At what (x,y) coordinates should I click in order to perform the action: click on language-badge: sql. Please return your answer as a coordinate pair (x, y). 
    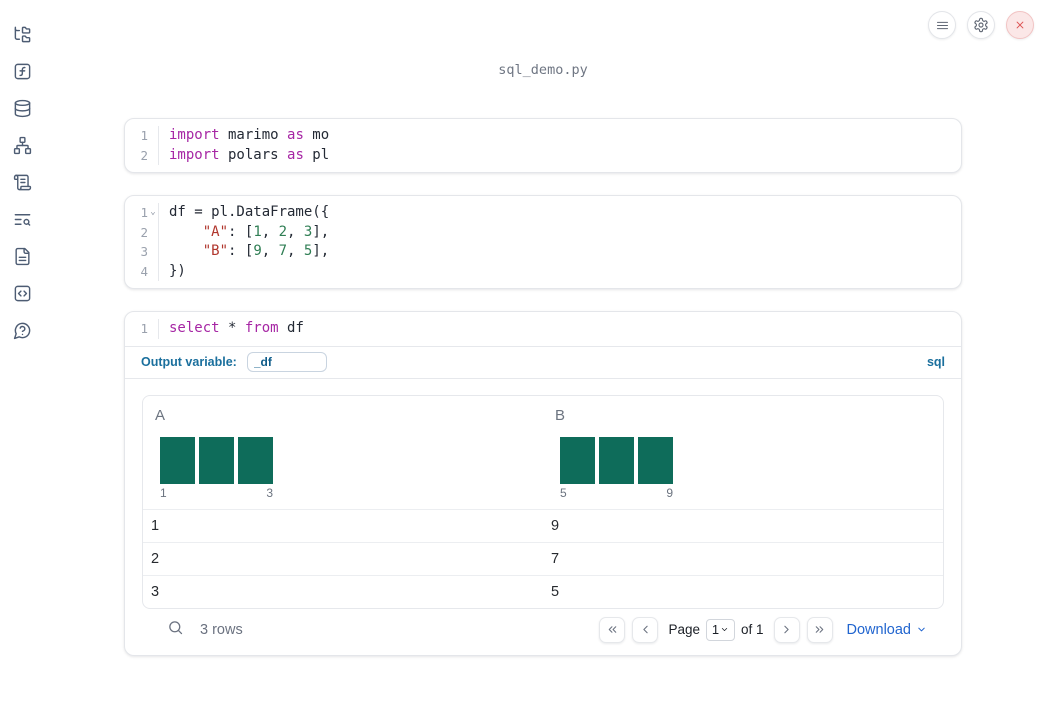
    Looking at the image, I should click on (935, 362).